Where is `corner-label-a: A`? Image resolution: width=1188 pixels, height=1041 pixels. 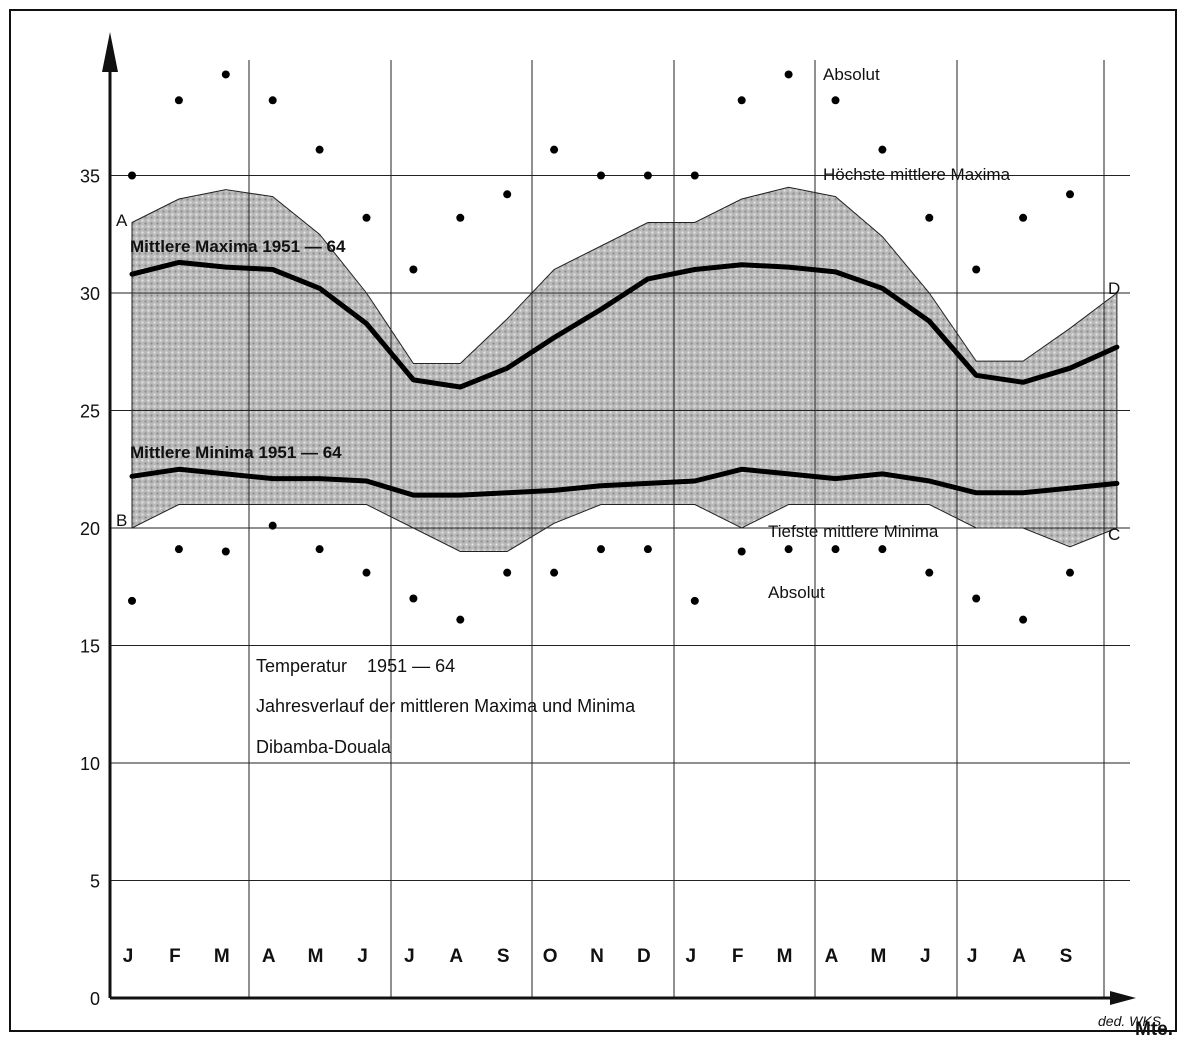
corner-label-a: A is located at coordinates (122, 220).